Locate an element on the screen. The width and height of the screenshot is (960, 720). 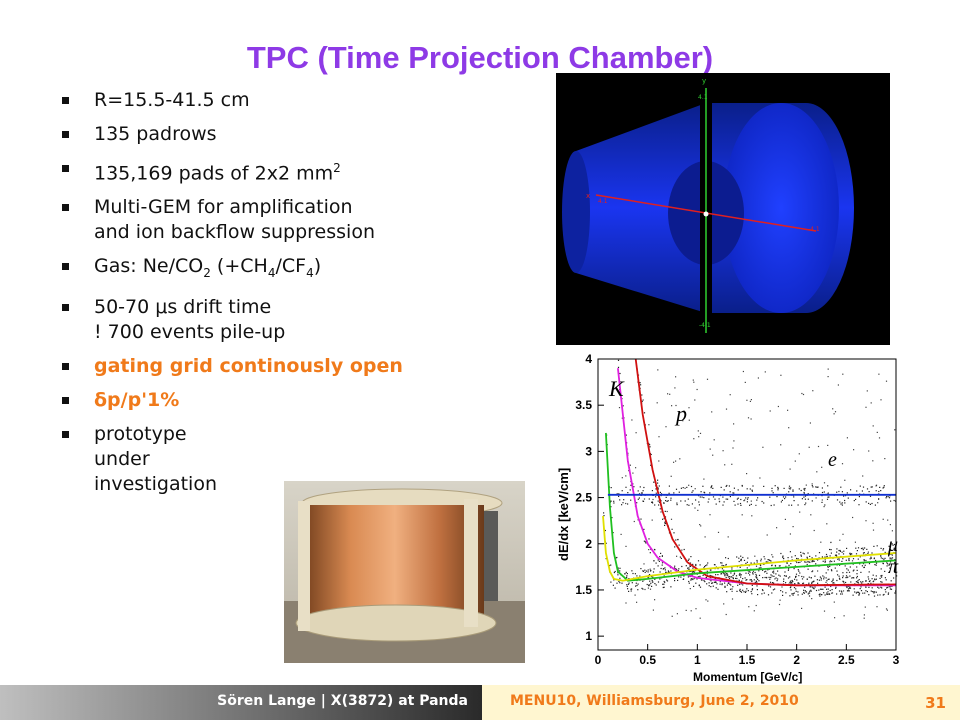
y-tick-label: 3 is located at coordinates (588, 451).